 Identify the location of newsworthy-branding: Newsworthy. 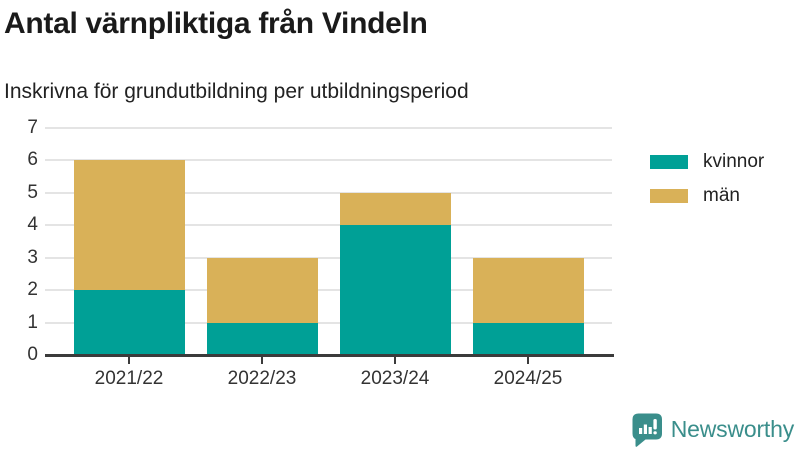
(712, 429).